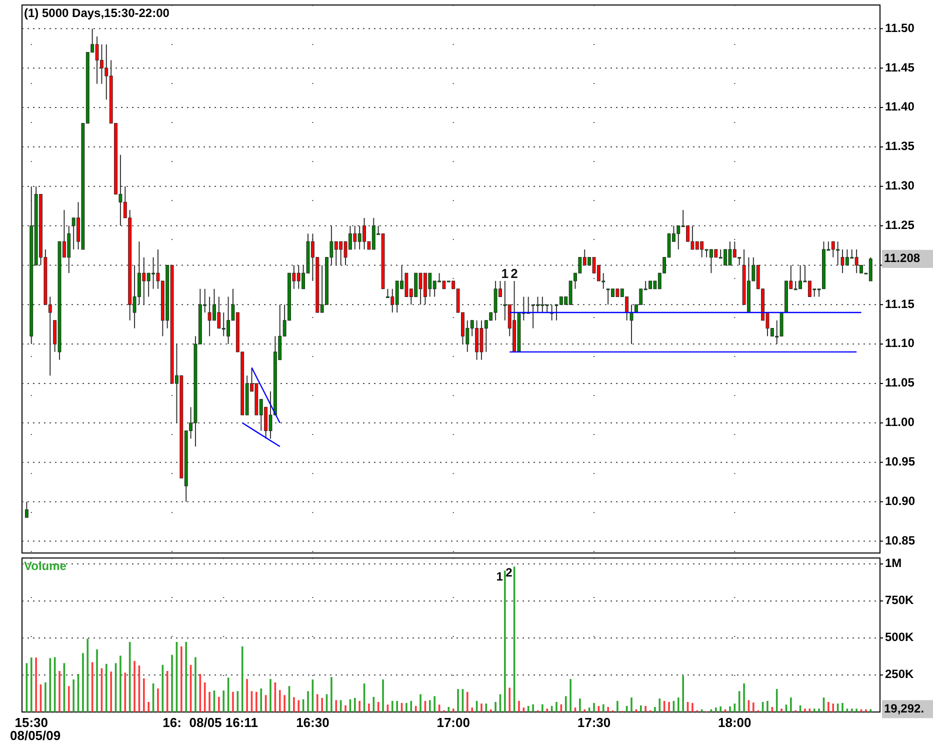  I want to click on chart-title: (1) 5000 Days,15:30-22:00, so click(97, 13).